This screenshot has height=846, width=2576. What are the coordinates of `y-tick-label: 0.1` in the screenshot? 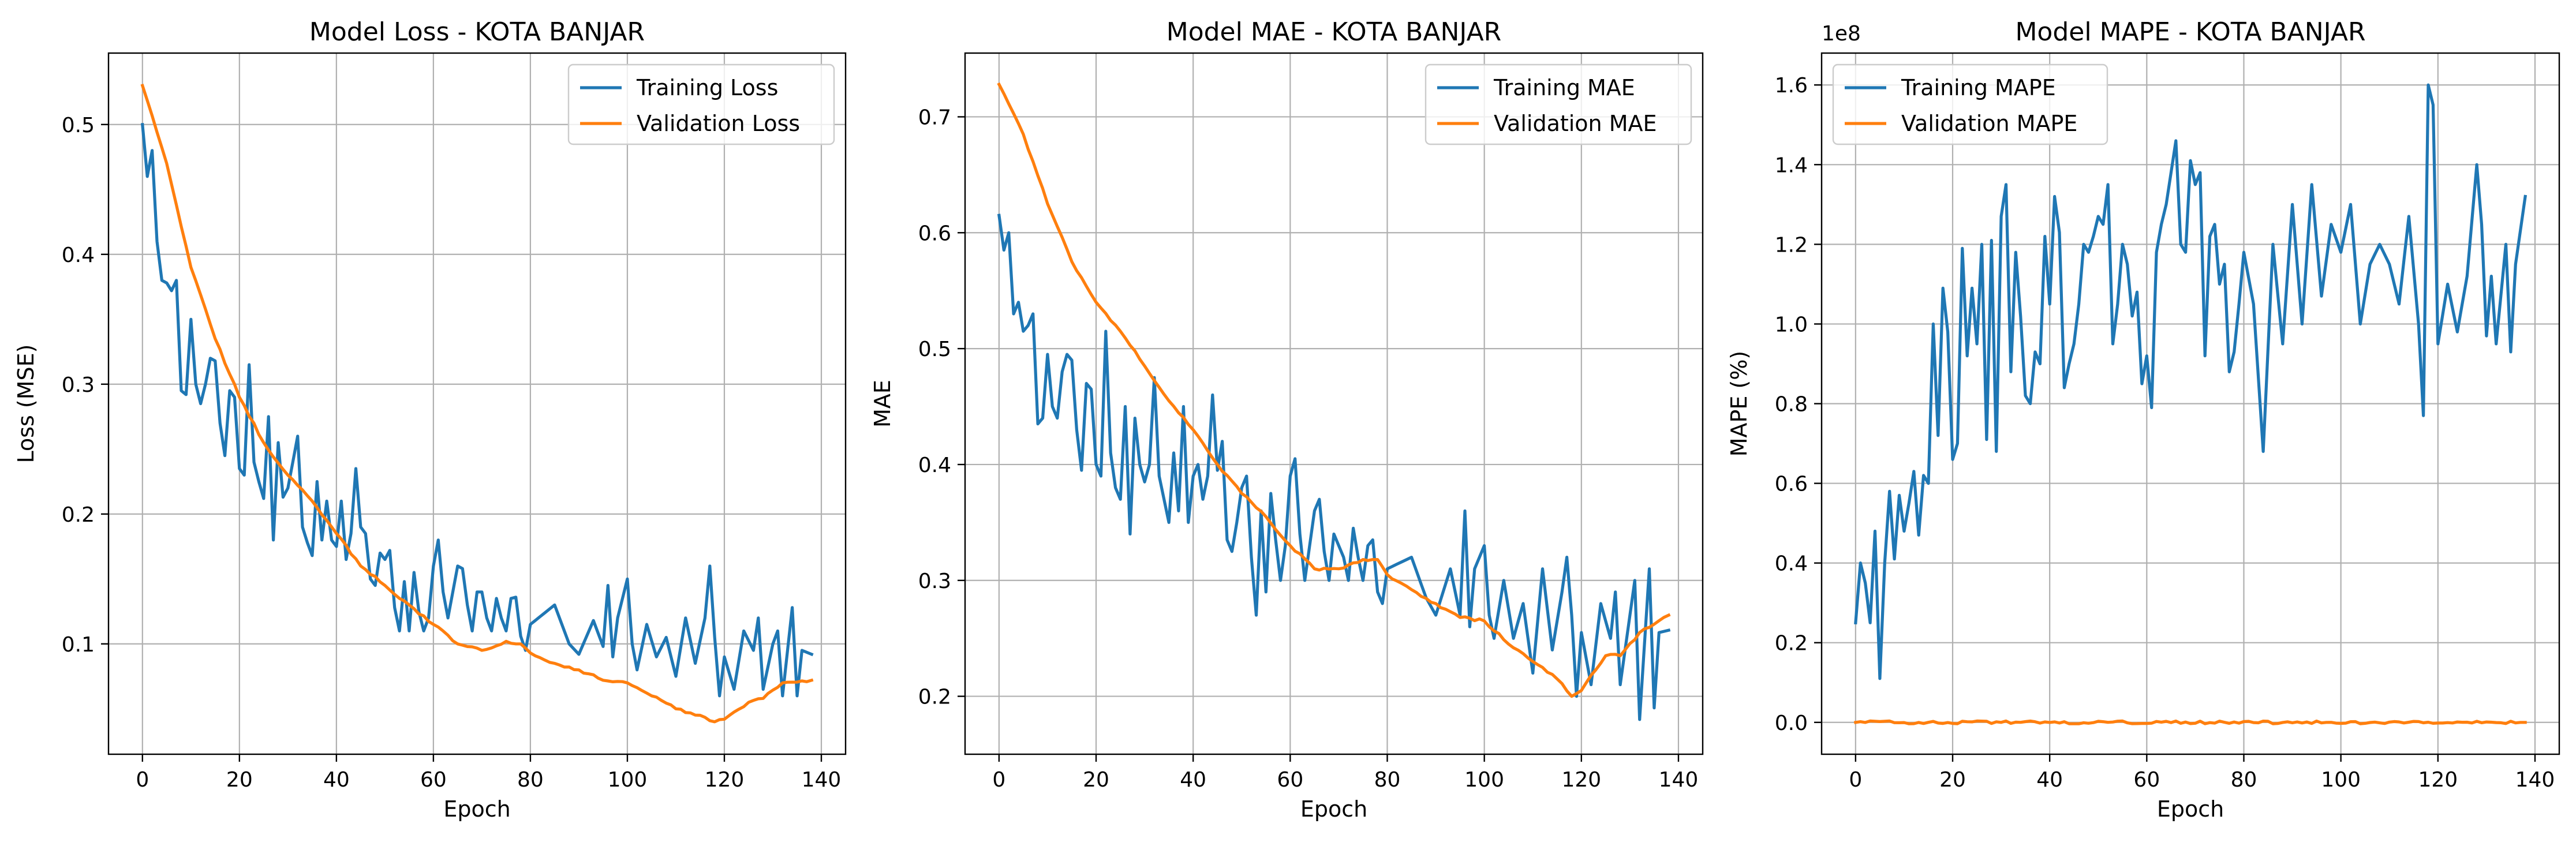 It's located at (78, 645).